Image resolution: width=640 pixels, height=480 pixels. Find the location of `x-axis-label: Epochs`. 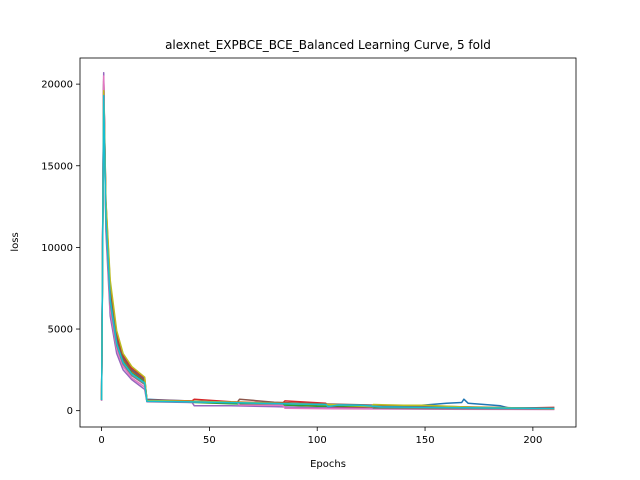

x-axis-label: Epochs is located at coordinates (328, 464).